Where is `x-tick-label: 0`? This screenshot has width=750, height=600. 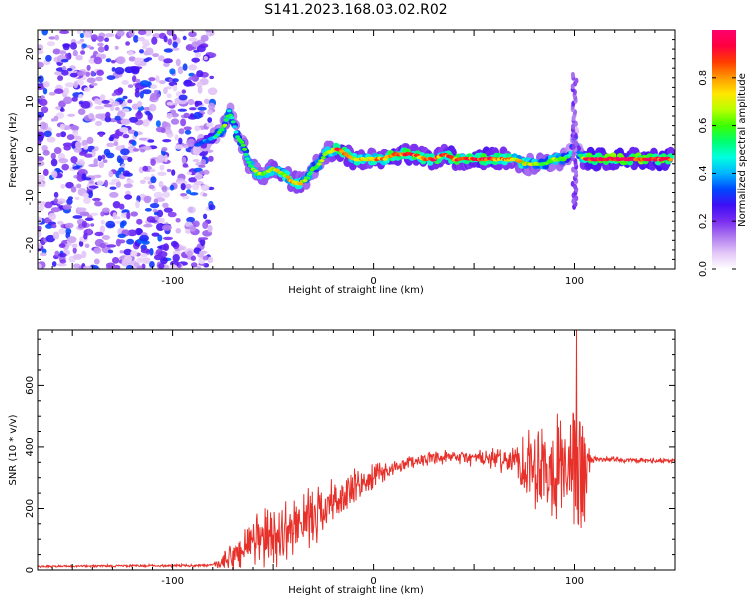
x-tick-label: 0 is located at coordinates (373, 581).